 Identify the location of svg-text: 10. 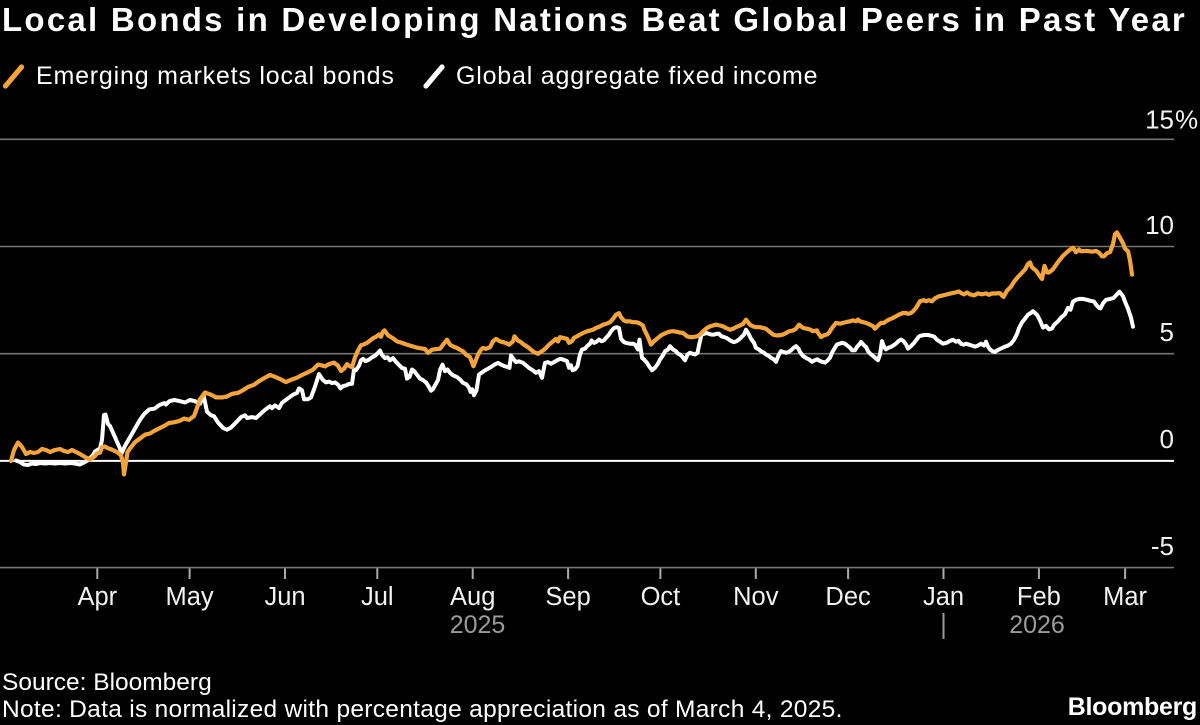
(1159, 225).